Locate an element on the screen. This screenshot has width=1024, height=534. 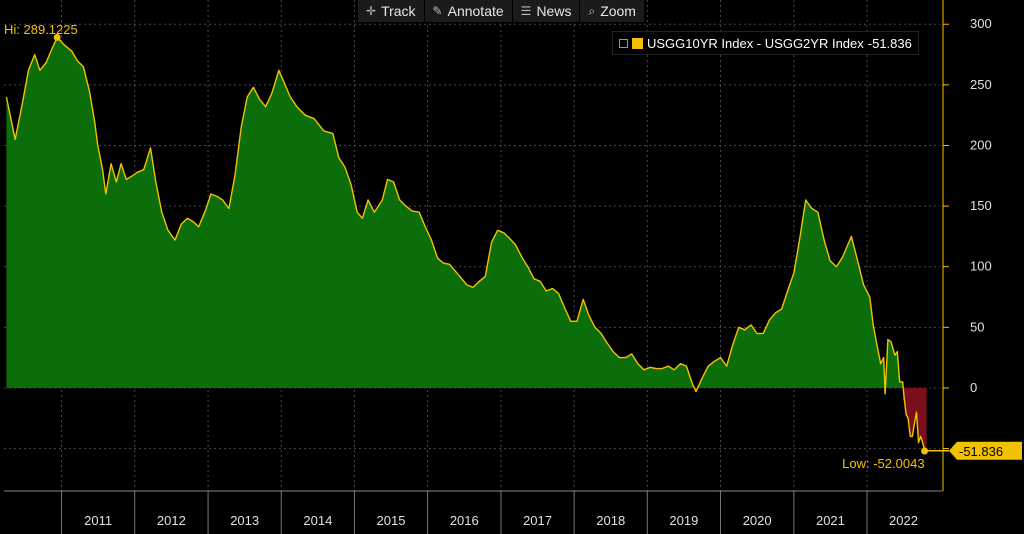
last-value-label: -51.836 is located at coordinates (981, 451).